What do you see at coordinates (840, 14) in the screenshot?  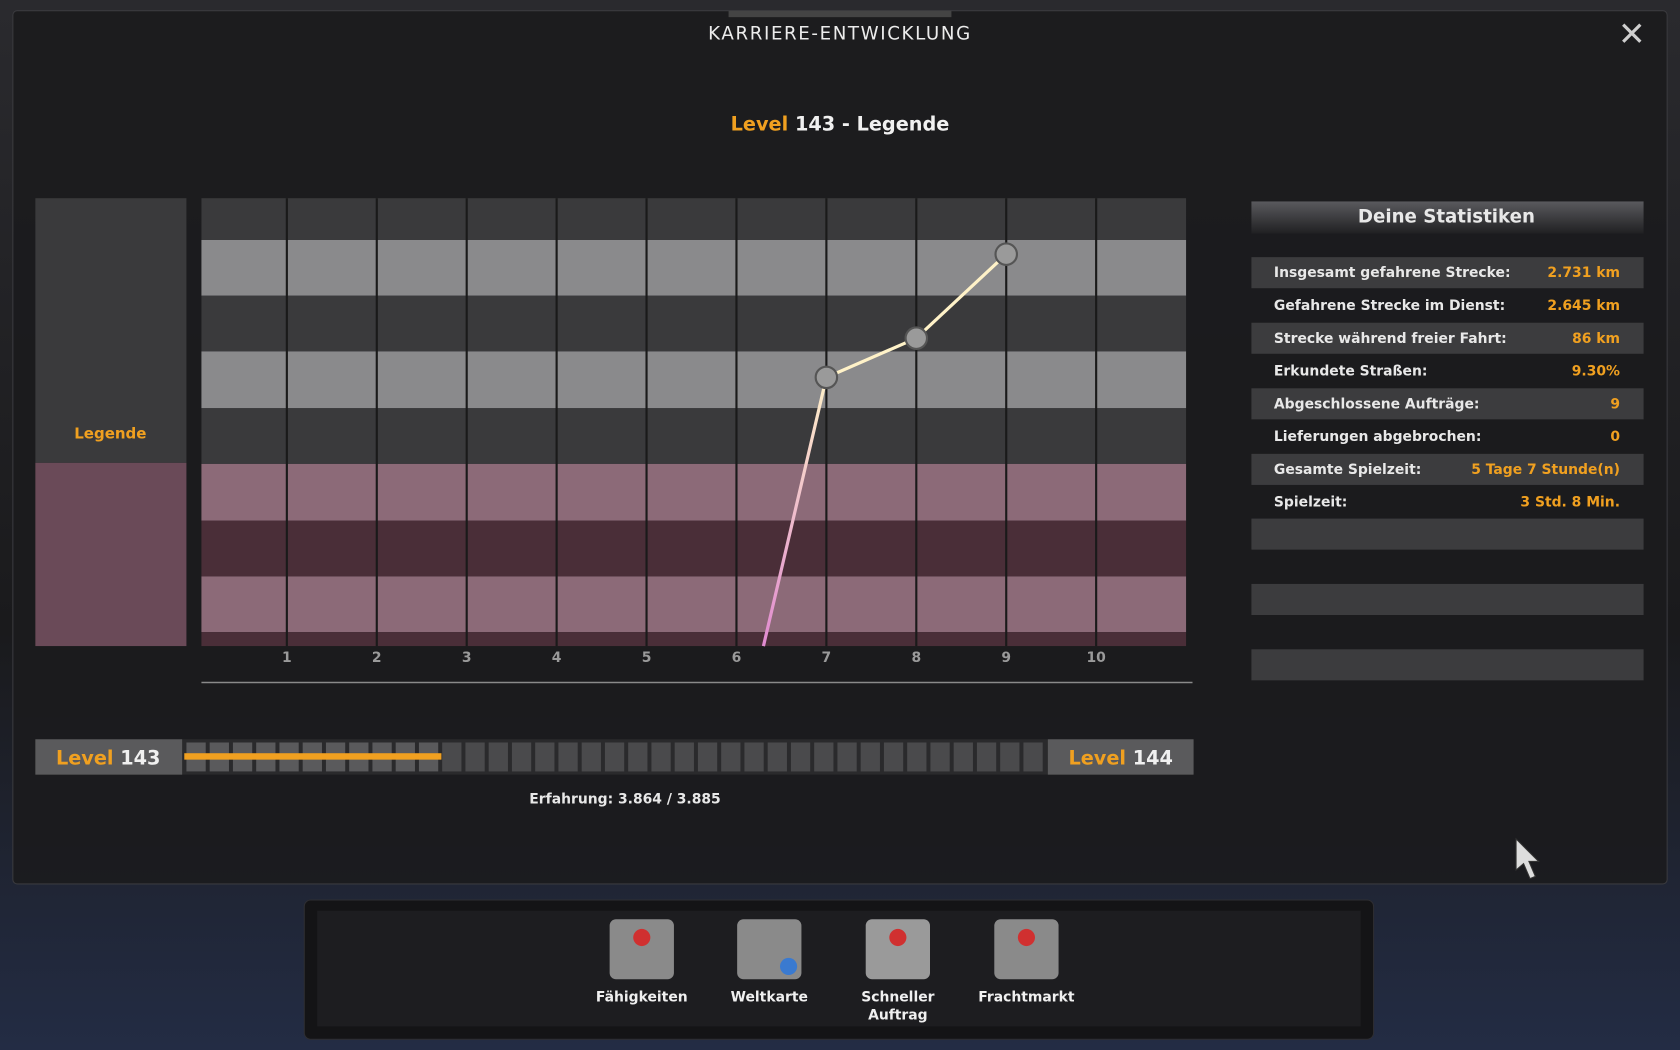 I see `panel-notch` at bounding box center [840, 14].